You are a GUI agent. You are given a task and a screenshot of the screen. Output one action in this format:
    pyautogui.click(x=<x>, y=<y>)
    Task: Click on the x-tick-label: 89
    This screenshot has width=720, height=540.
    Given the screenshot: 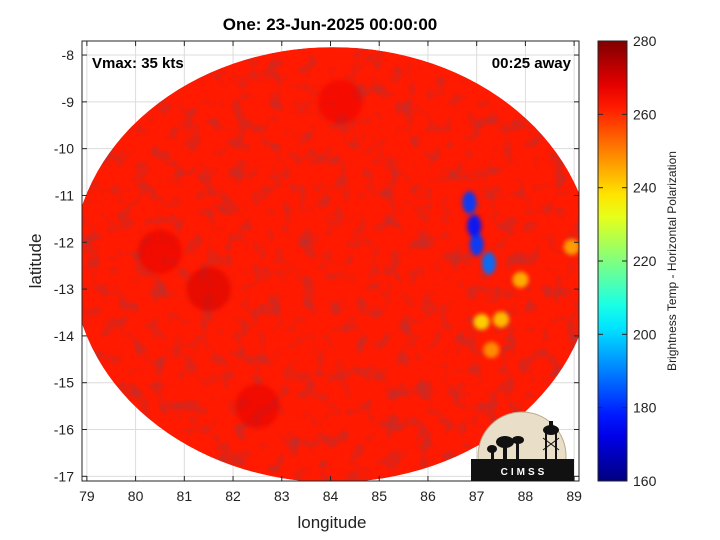 What is the action you would take?
    pyautogui.click(x=574, y=496)
    